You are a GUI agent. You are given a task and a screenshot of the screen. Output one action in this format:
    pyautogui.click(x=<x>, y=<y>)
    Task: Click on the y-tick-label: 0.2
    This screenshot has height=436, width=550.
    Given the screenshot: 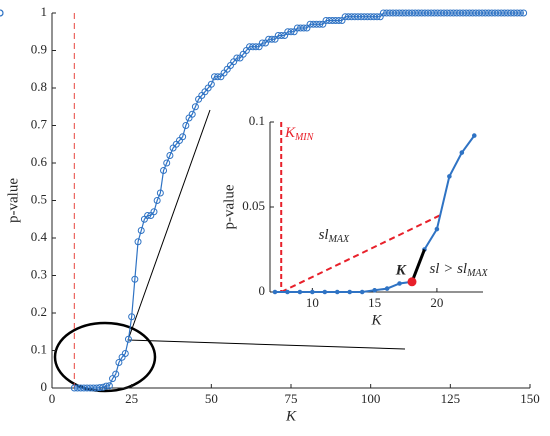 What is the action you would take?
    pyautogui.click(x=39, y=311)
    